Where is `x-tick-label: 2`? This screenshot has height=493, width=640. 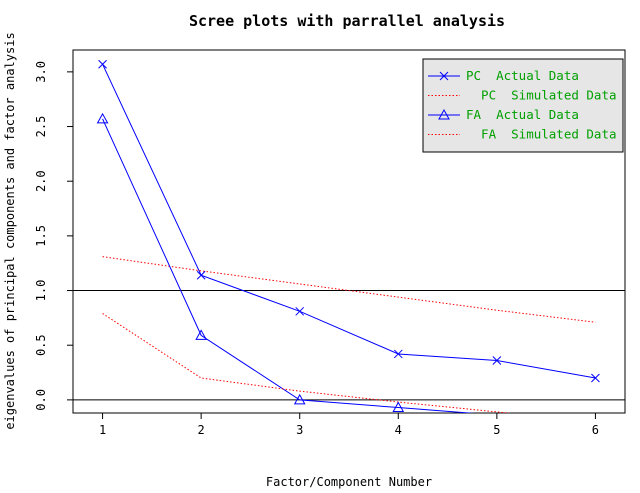 x-tick-label: 2 is located at coordinates (201, 430).